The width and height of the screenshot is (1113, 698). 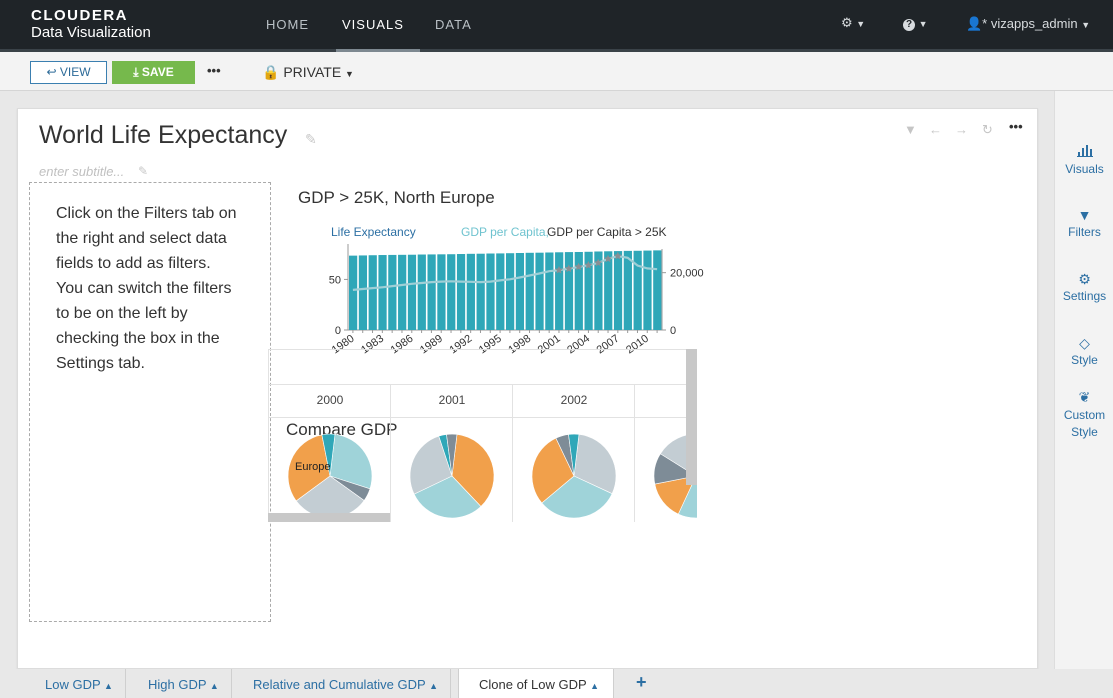 What do you see at coordinates (1084, 232) in the screenshot?
I see `panel-tab-label: Filters` at bounding box center [1084, 232].